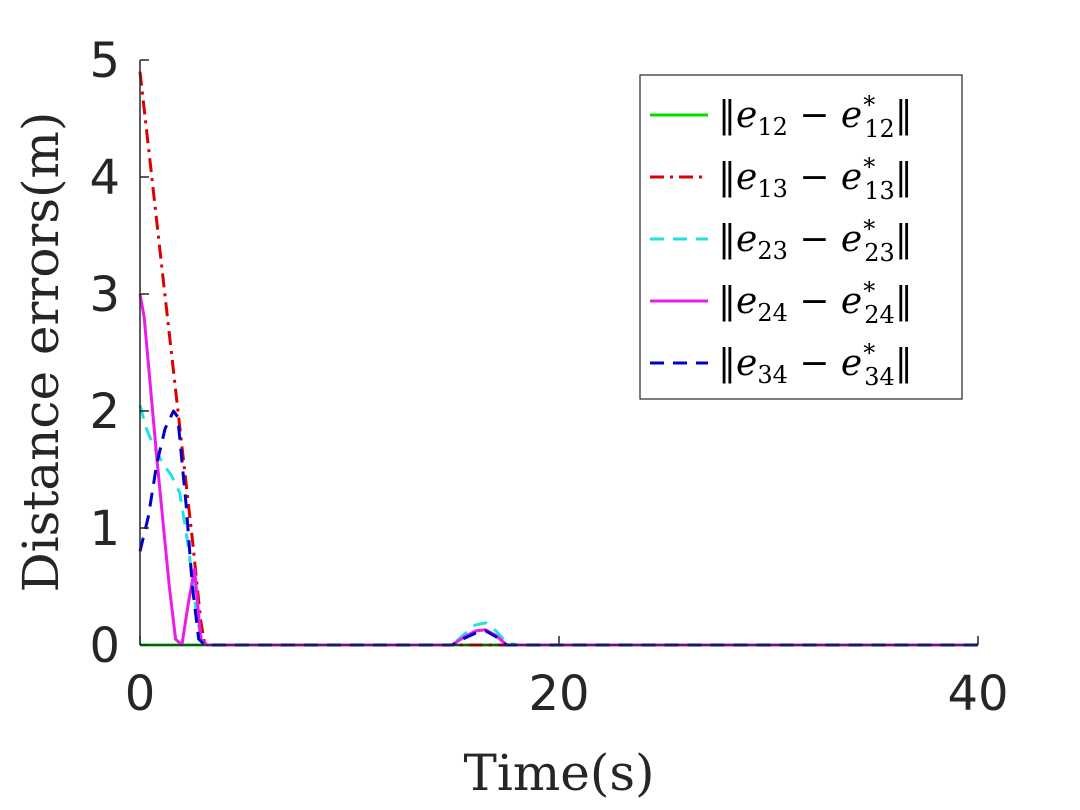 This screenshot has height=810, width=1080. I want to click on y-tick-label: 2, so click(104, 412).